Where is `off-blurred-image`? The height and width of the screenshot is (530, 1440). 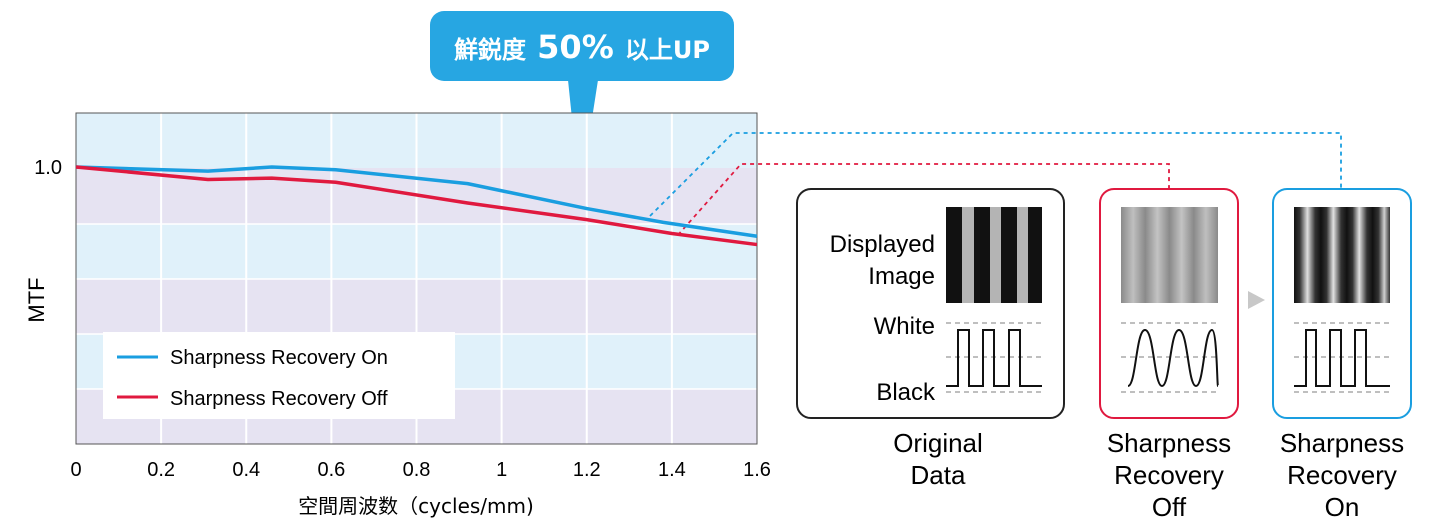
off-blurred-image is located at coordinates (1169, 255).